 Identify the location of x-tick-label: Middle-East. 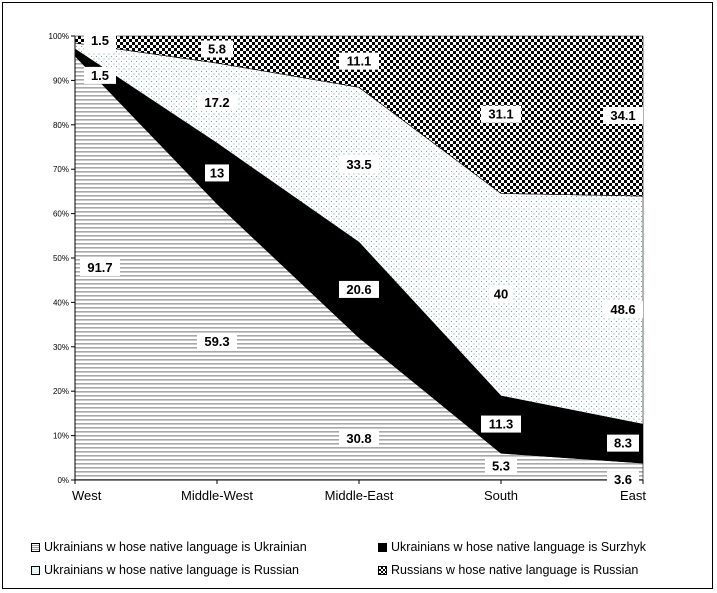
(359, 495).